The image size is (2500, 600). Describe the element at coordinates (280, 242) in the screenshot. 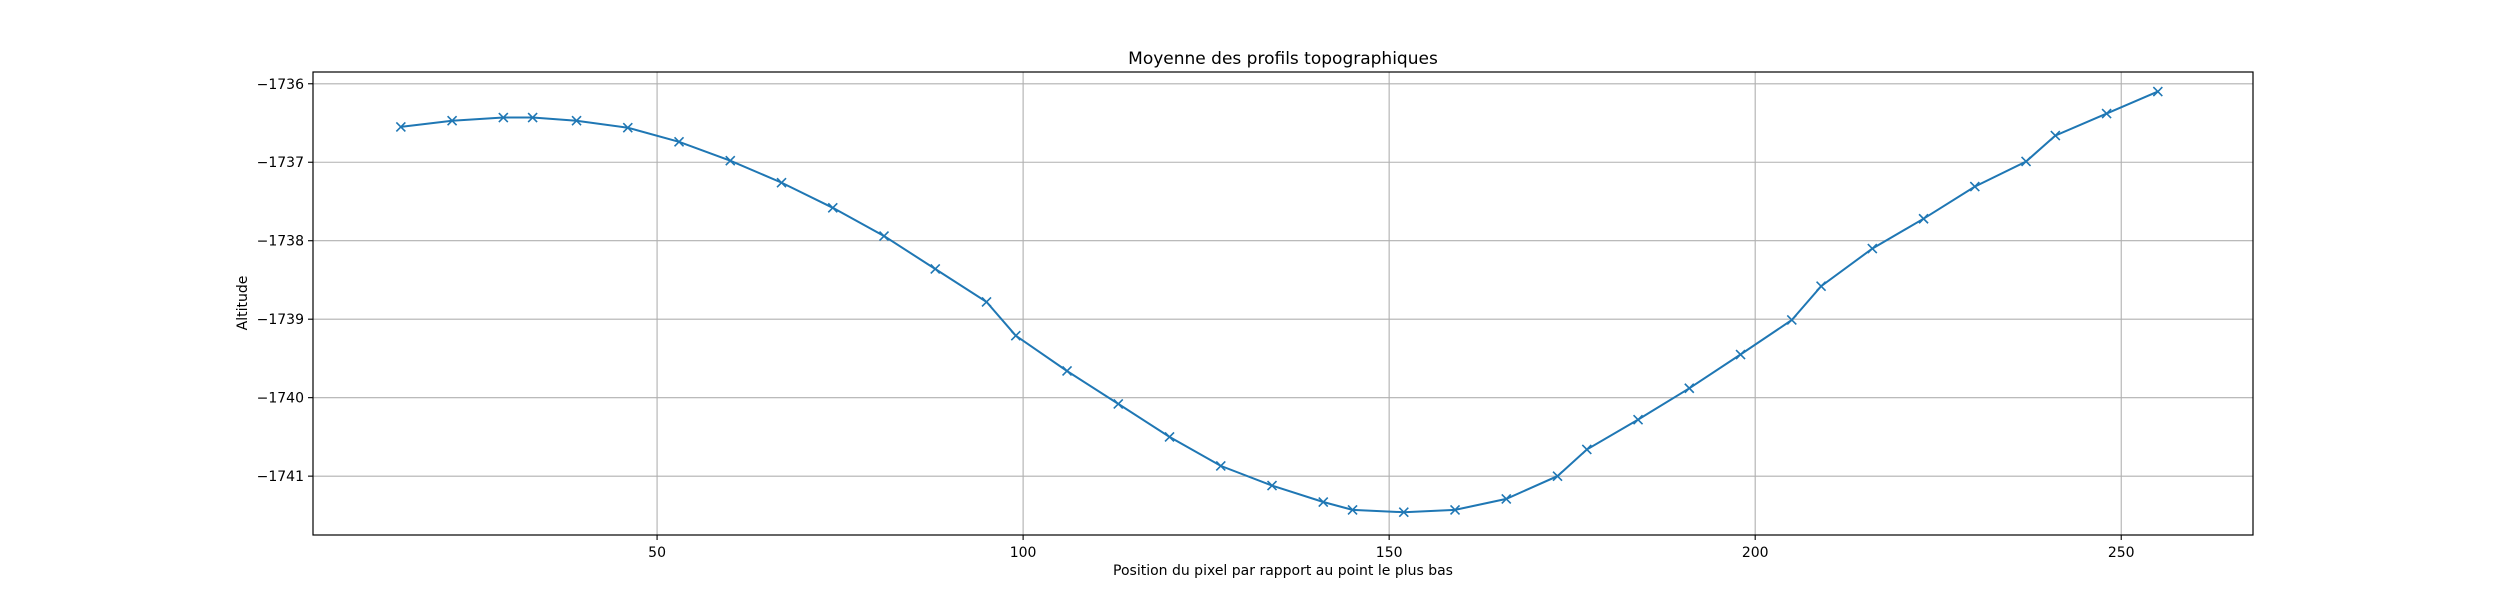

I see `y-tick-label: −1738` at that location.